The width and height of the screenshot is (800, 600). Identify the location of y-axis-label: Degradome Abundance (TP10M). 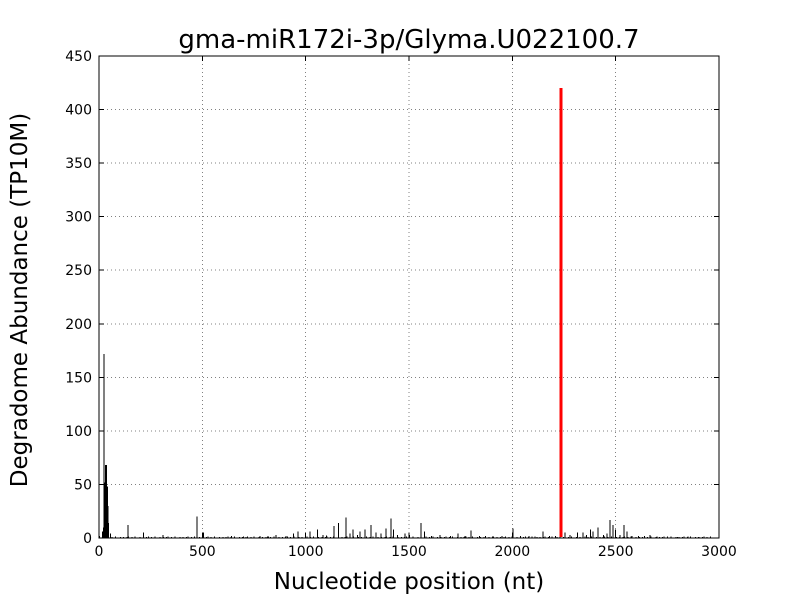
(20, 300).